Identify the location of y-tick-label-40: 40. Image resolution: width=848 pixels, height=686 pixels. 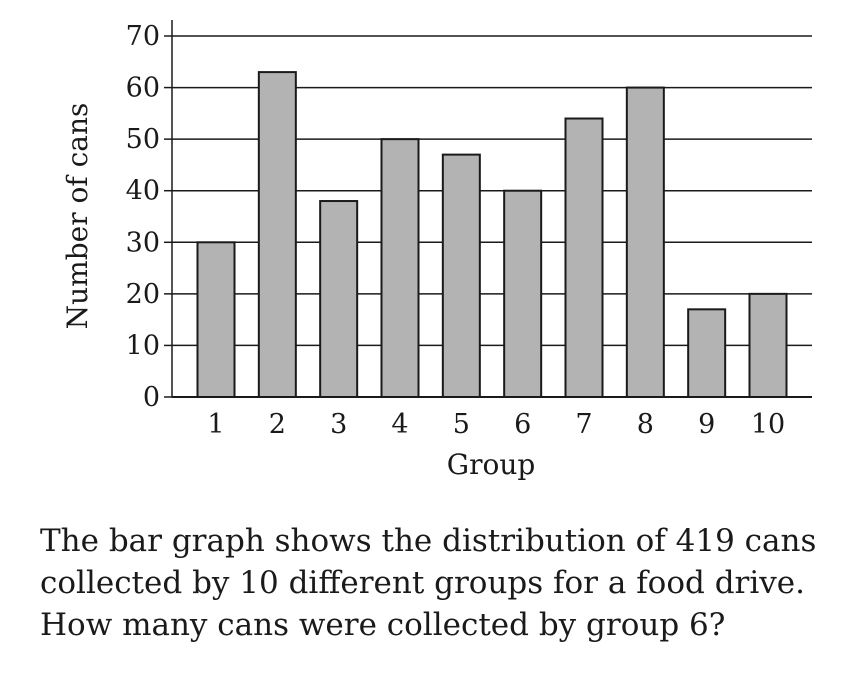
(143, 191).